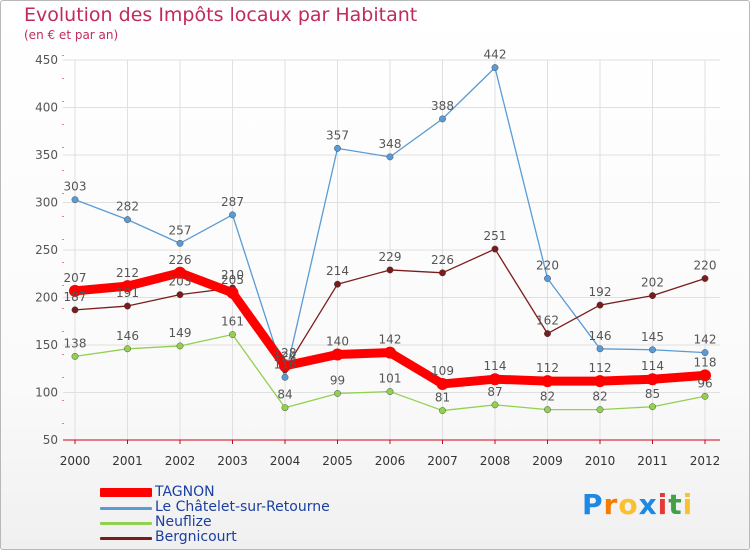  What do you see at coordinates (71, 35) in the screenshot?
I see `chart-subtitle: (en € et par an)` at bounding box center [71, 35].